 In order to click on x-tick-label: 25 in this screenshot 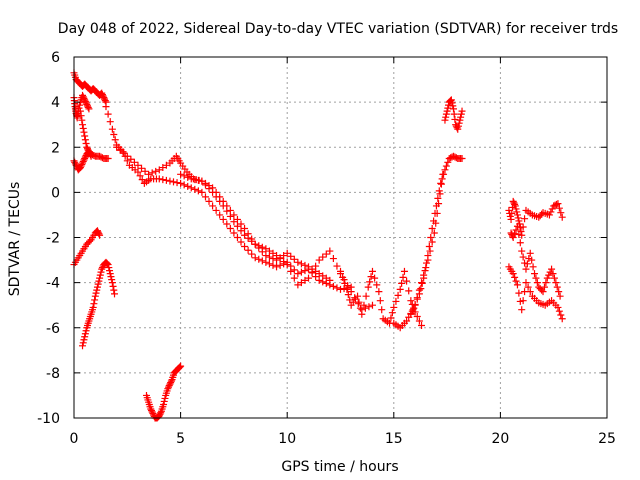, I will do `click(607, 439)`.